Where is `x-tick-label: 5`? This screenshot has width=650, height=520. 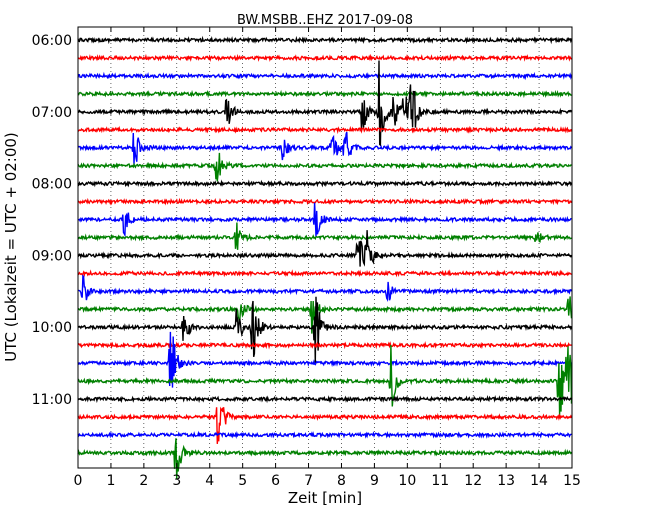
x-tick-label: 5 is located at coordinates (242, 481).